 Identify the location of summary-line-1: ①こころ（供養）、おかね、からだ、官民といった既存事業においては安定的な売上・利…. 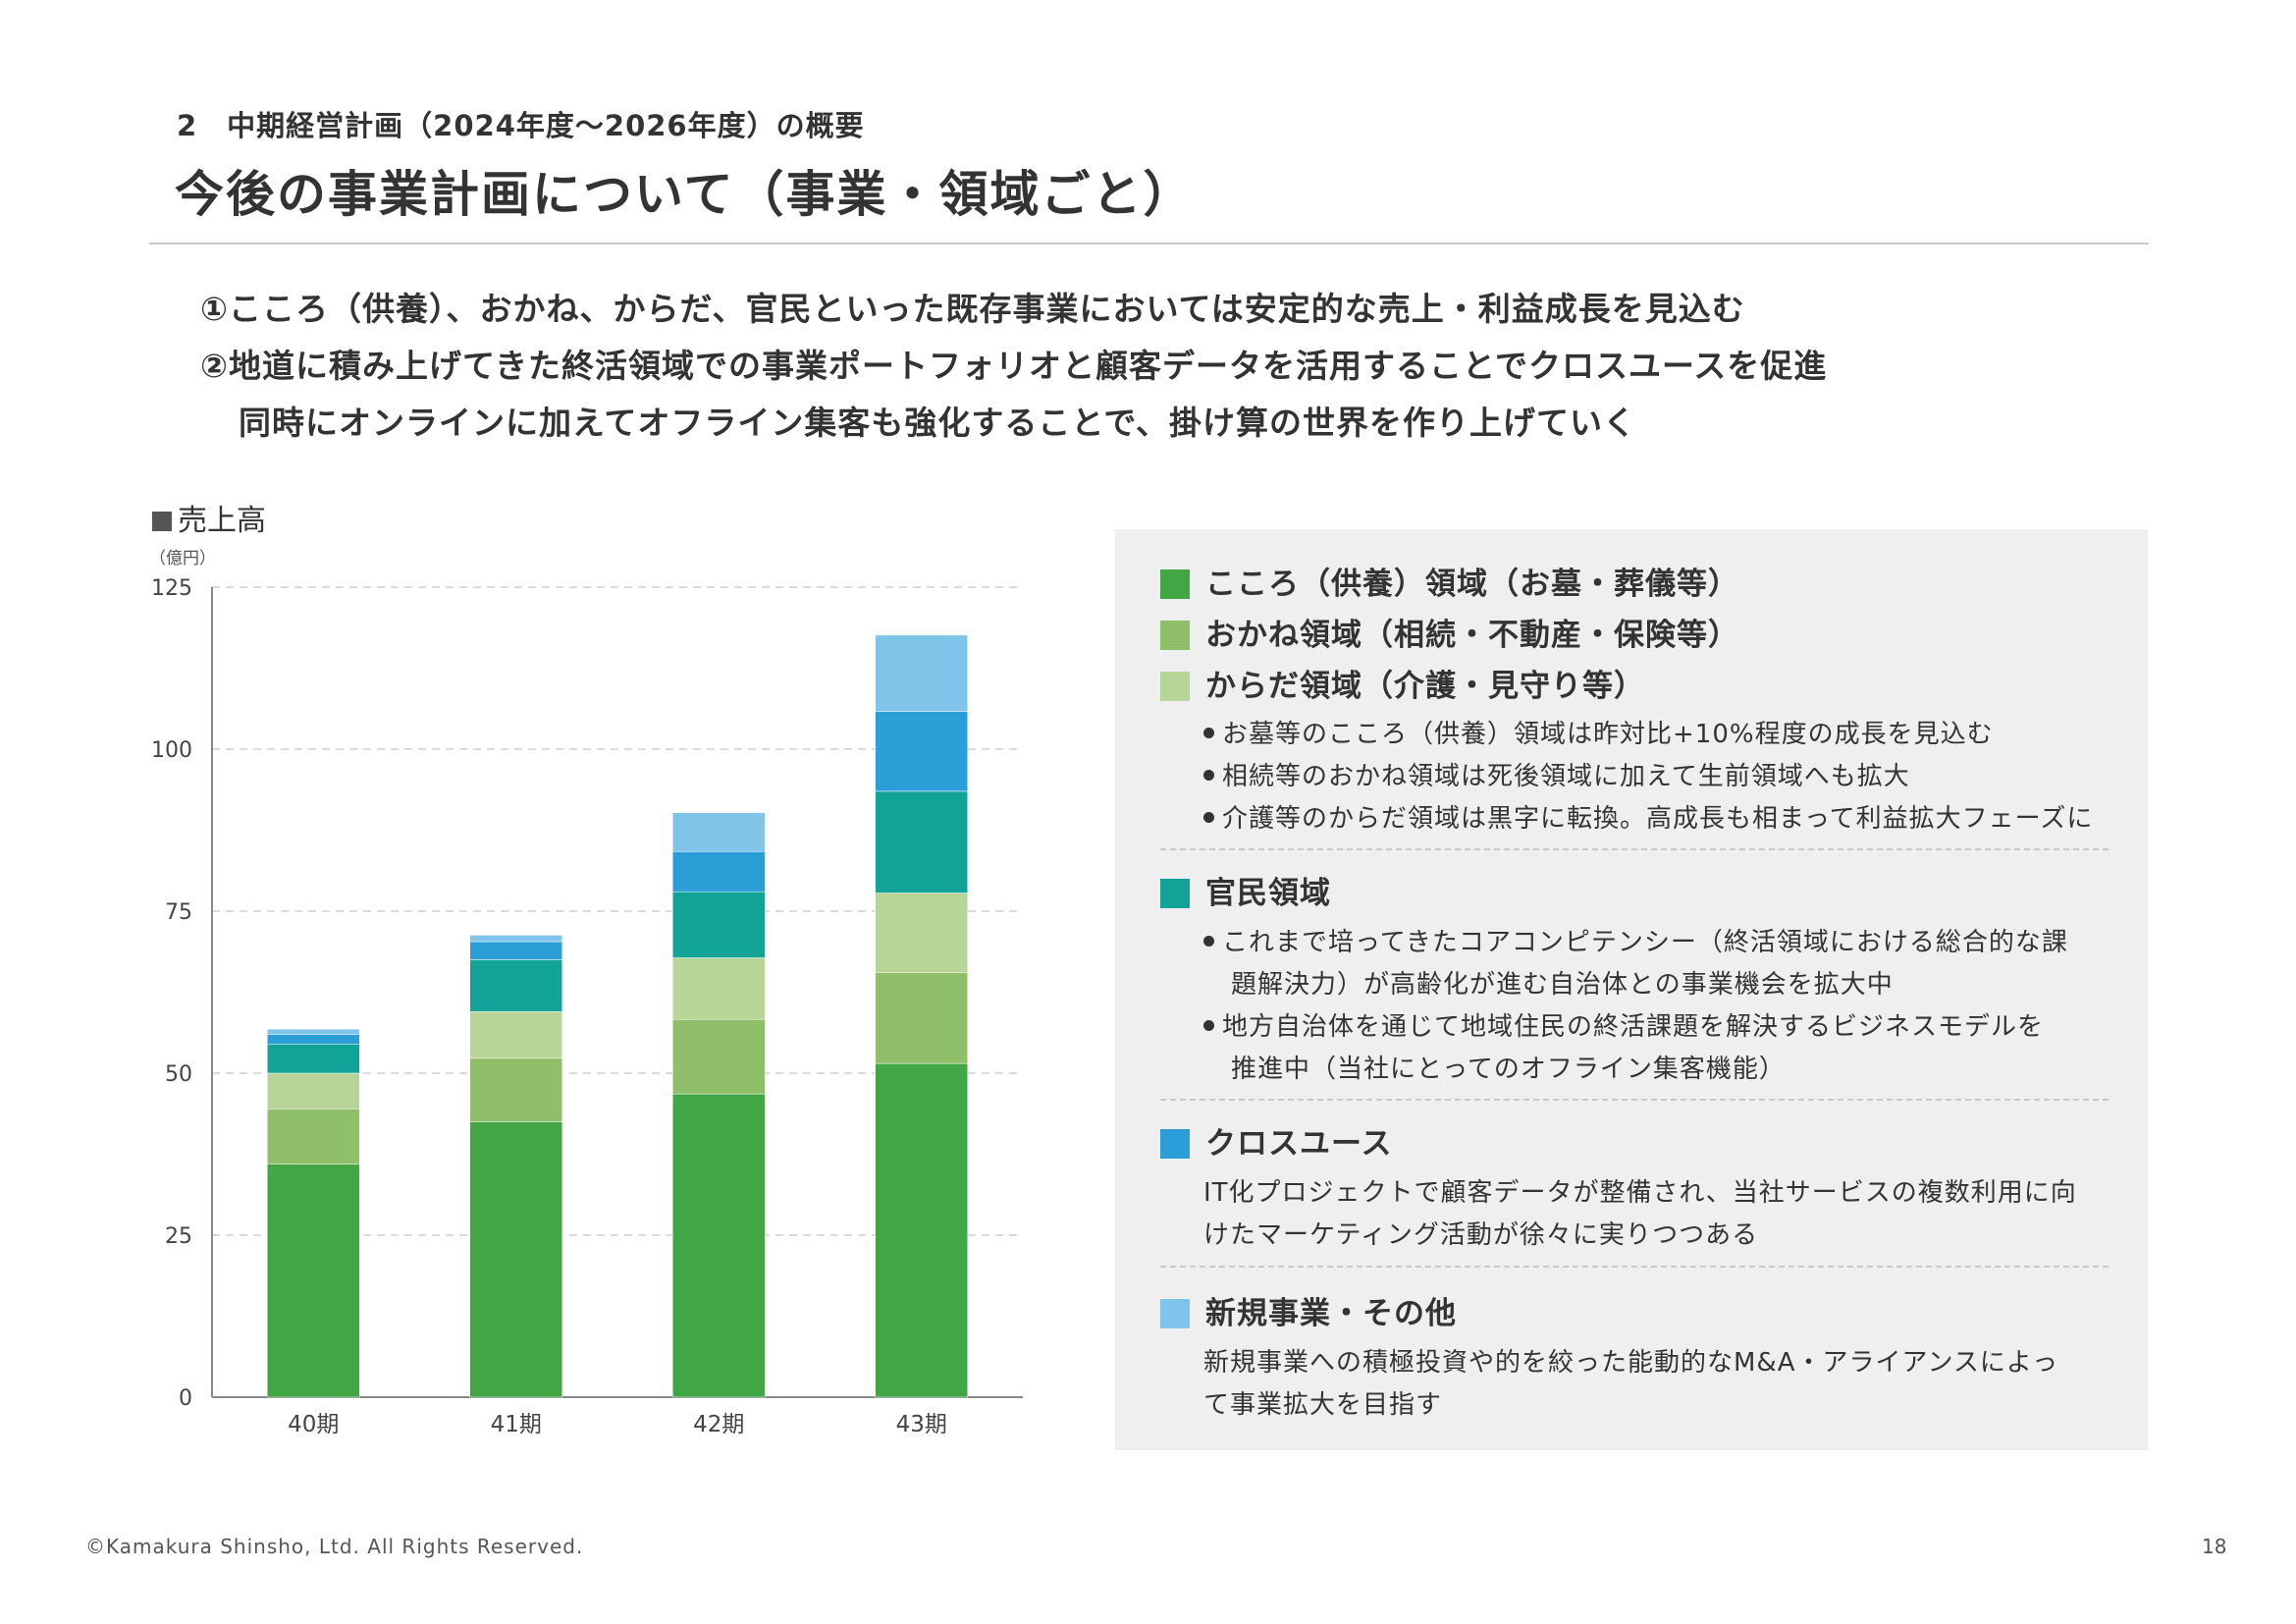
(973, 309).